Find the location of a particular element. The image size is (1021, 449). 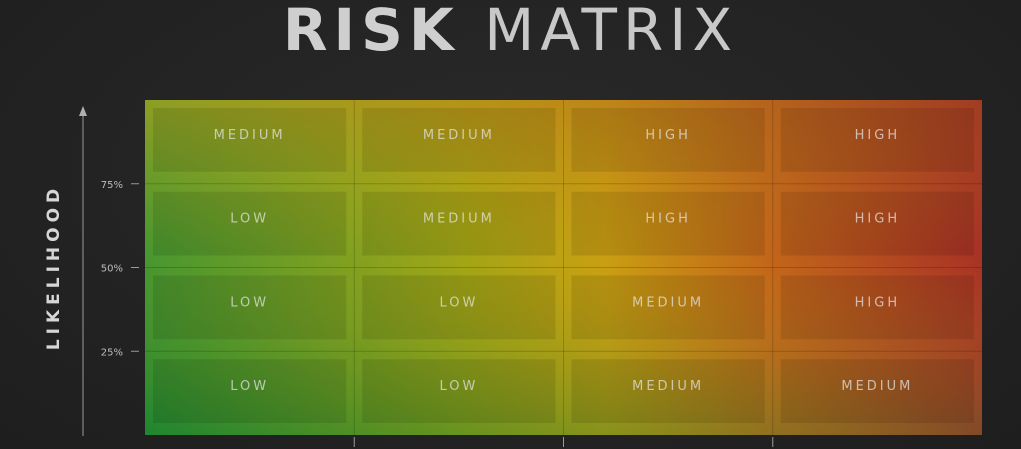

y-axis-ticks: 75% 50% 25% is located at coordinates (120, 269).